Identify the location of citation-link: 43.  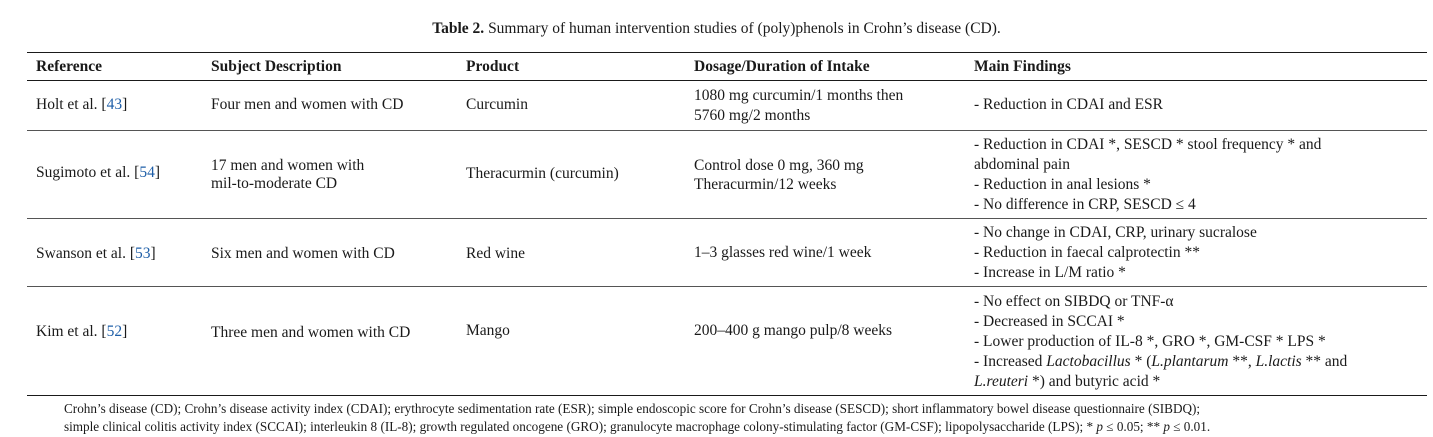
(114, 104).